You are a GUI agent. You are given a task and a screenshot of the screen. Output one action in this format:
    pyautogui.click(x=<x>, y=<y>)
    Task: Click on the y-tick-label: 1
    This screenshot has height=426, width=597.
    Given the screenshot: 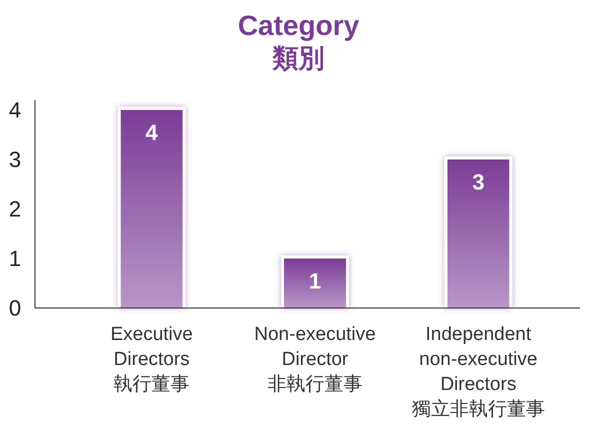 What is the action you would take?
    pyautogui.click(x=15, y=258)
    